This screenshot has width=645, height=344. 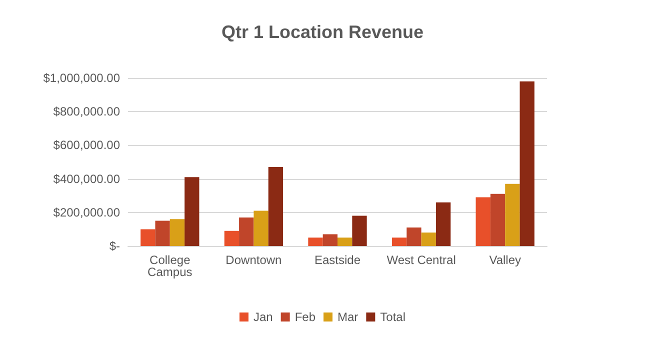 What do you see at coordinates (170, 266) in the screenshot?
I see `x-tick-label: College Campus` at bounding box center [170, 266].